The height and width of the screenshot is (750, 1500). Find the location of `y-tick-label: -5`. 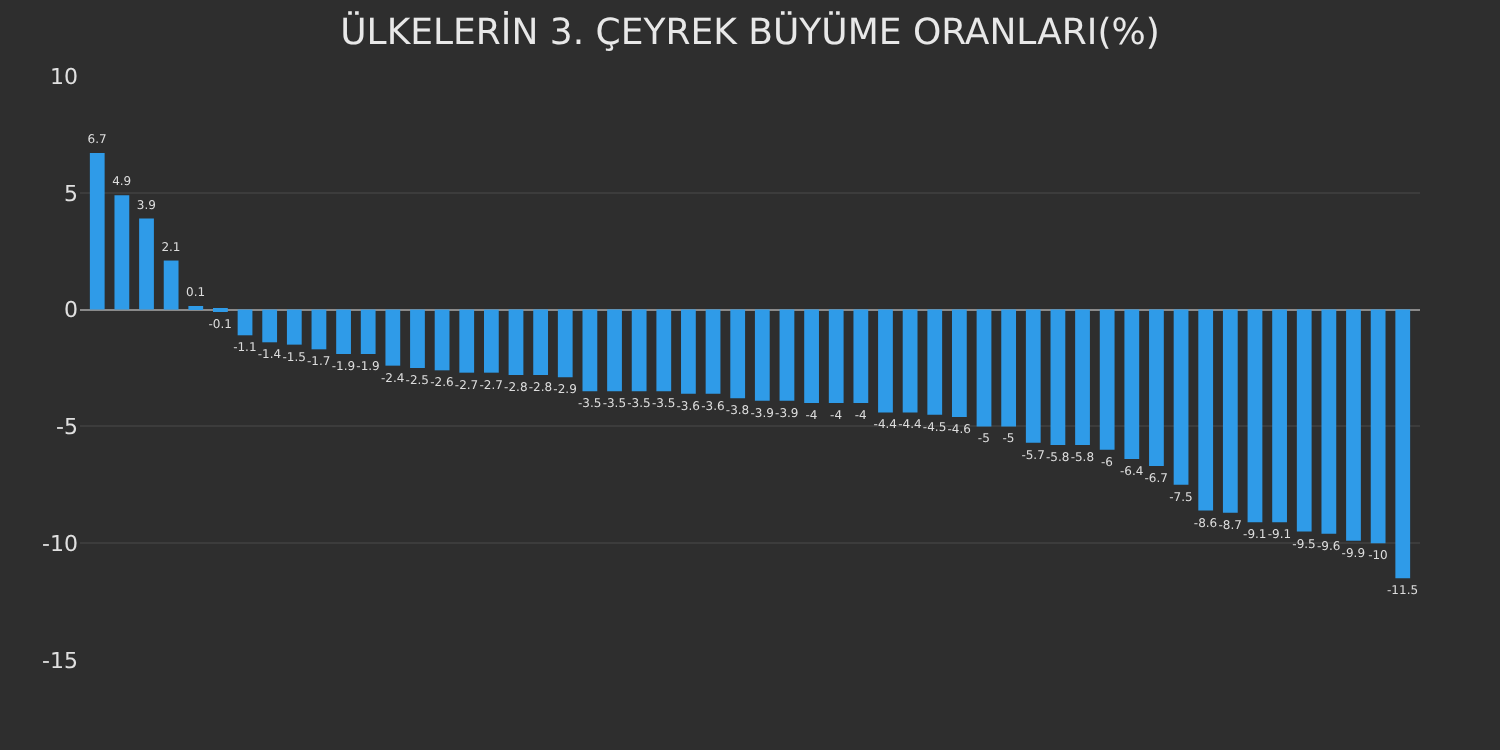

y-tick-label: -5 is located at coordinates (67, 427).